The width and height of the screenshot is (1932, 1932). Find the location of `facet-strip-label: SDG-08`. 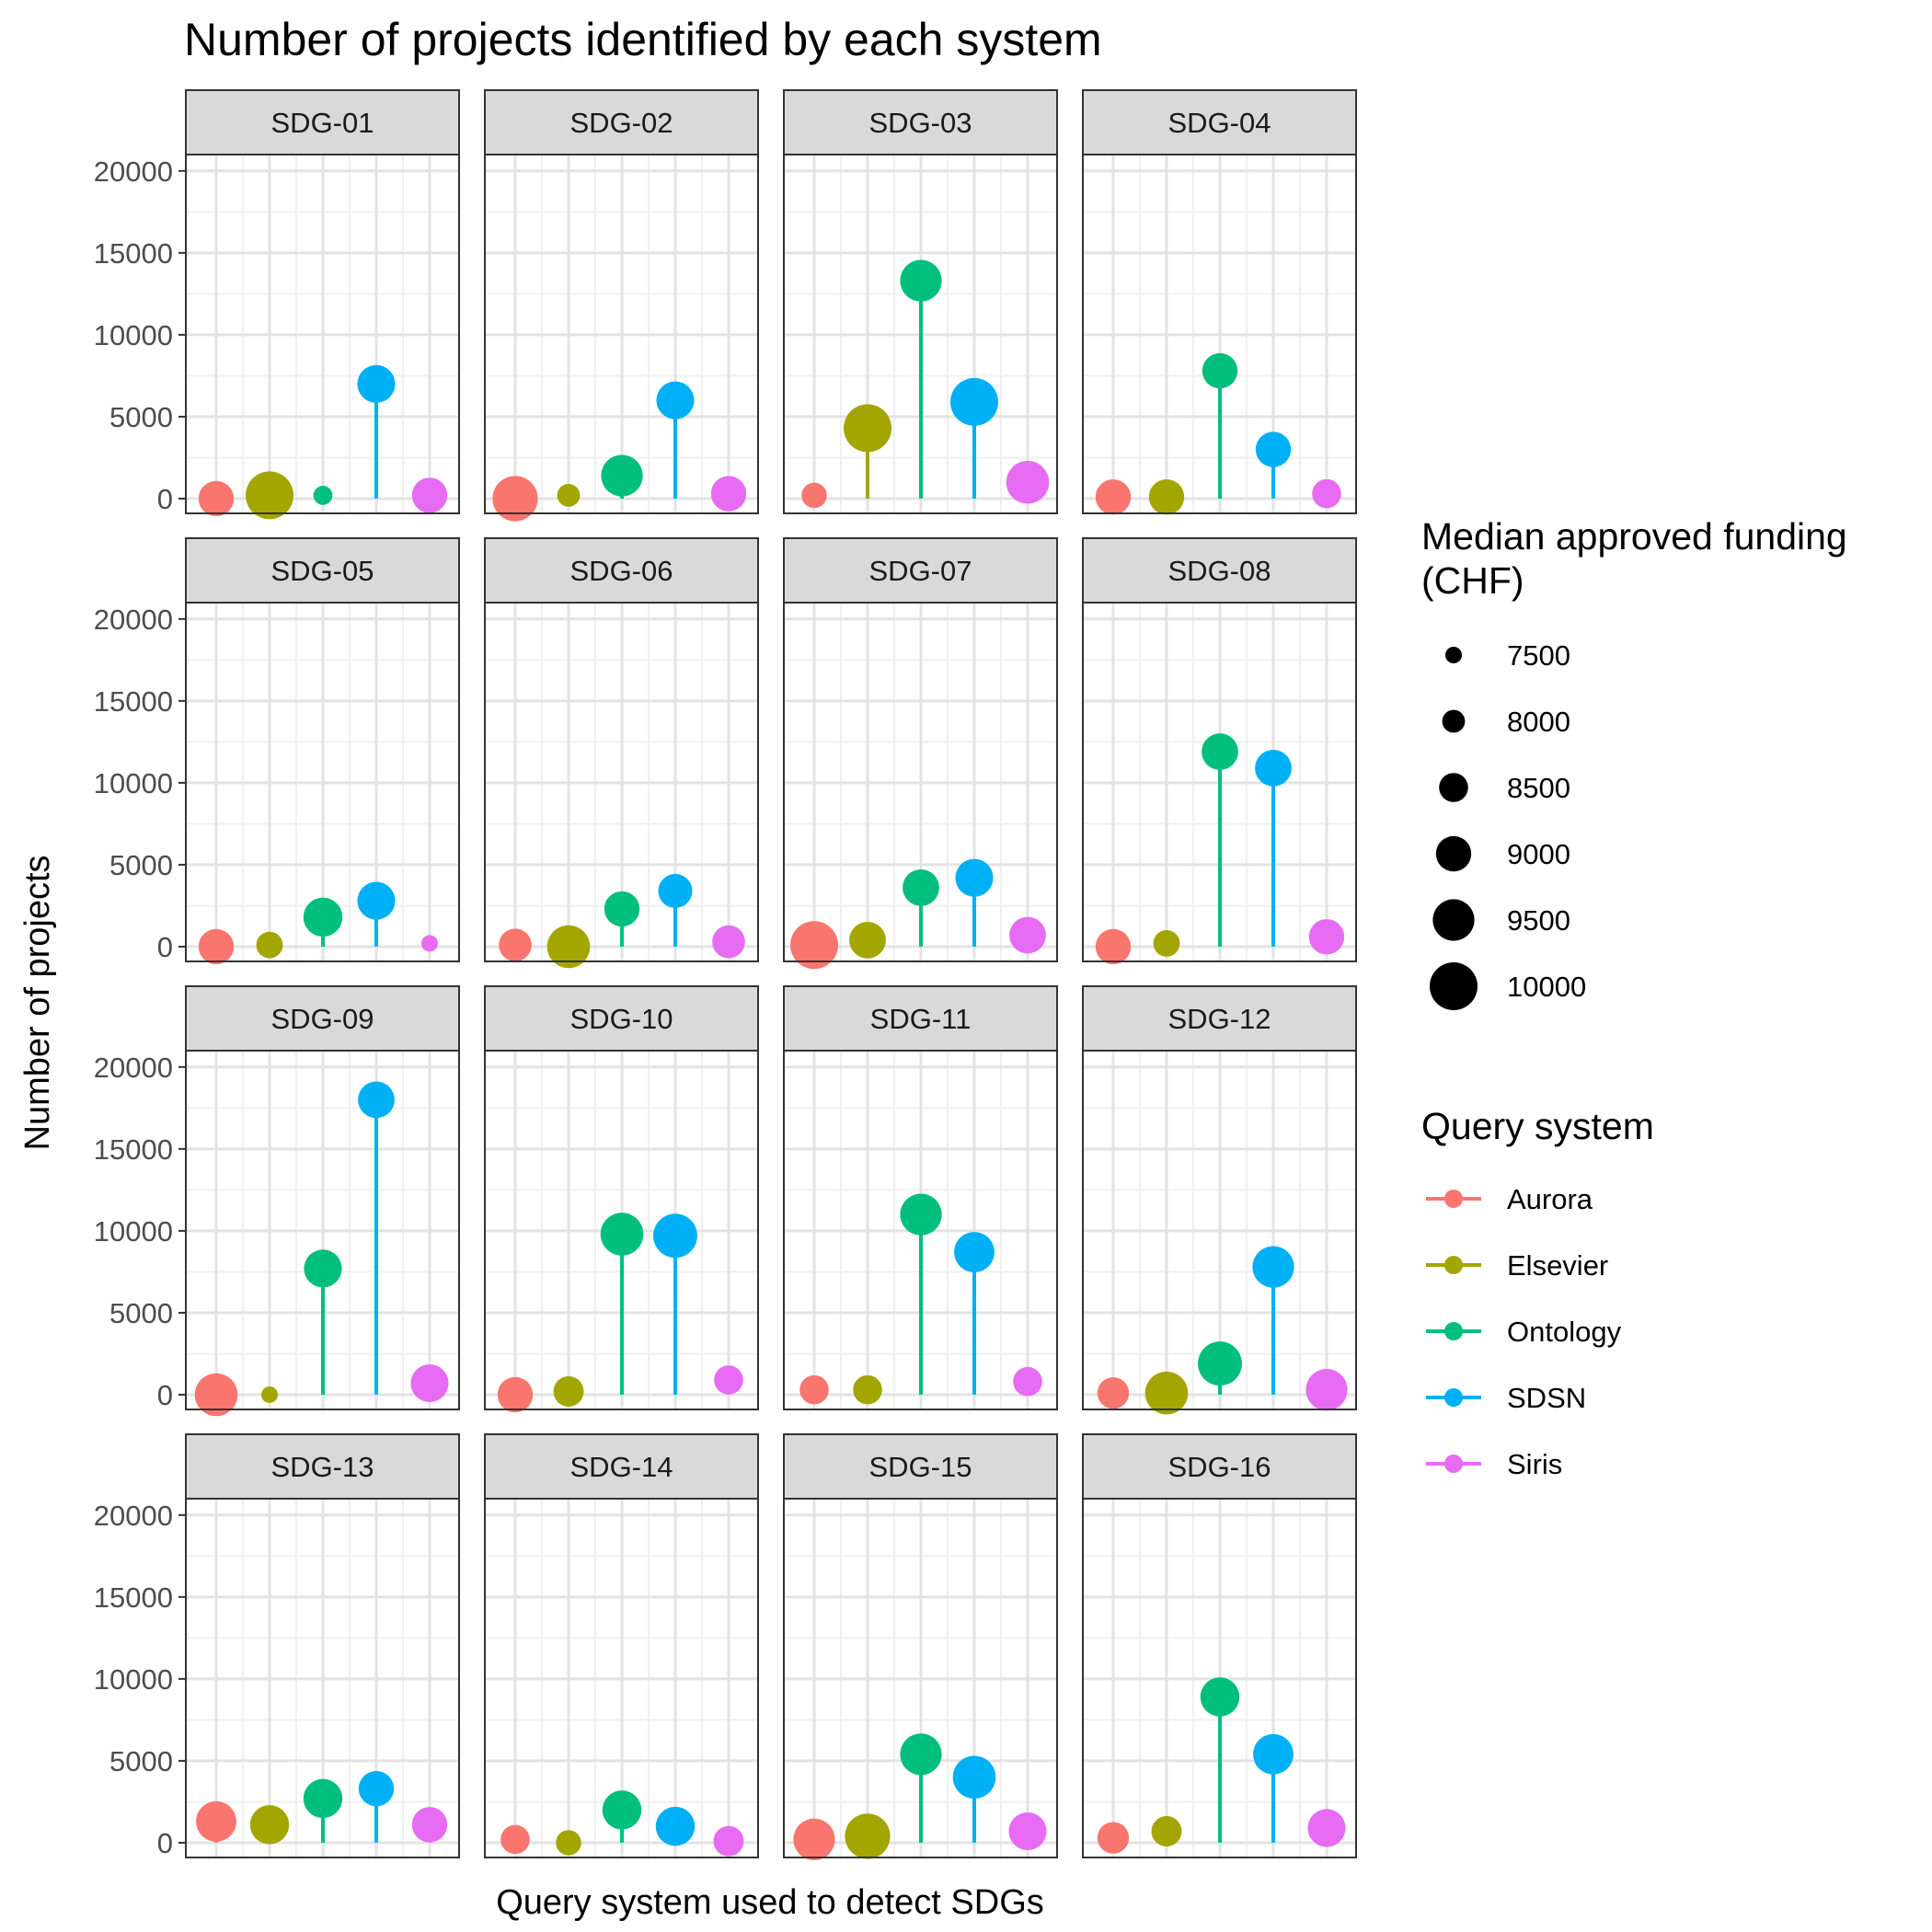

facet-strip-label: SDG-08 is located at coordinates (1219, 571).